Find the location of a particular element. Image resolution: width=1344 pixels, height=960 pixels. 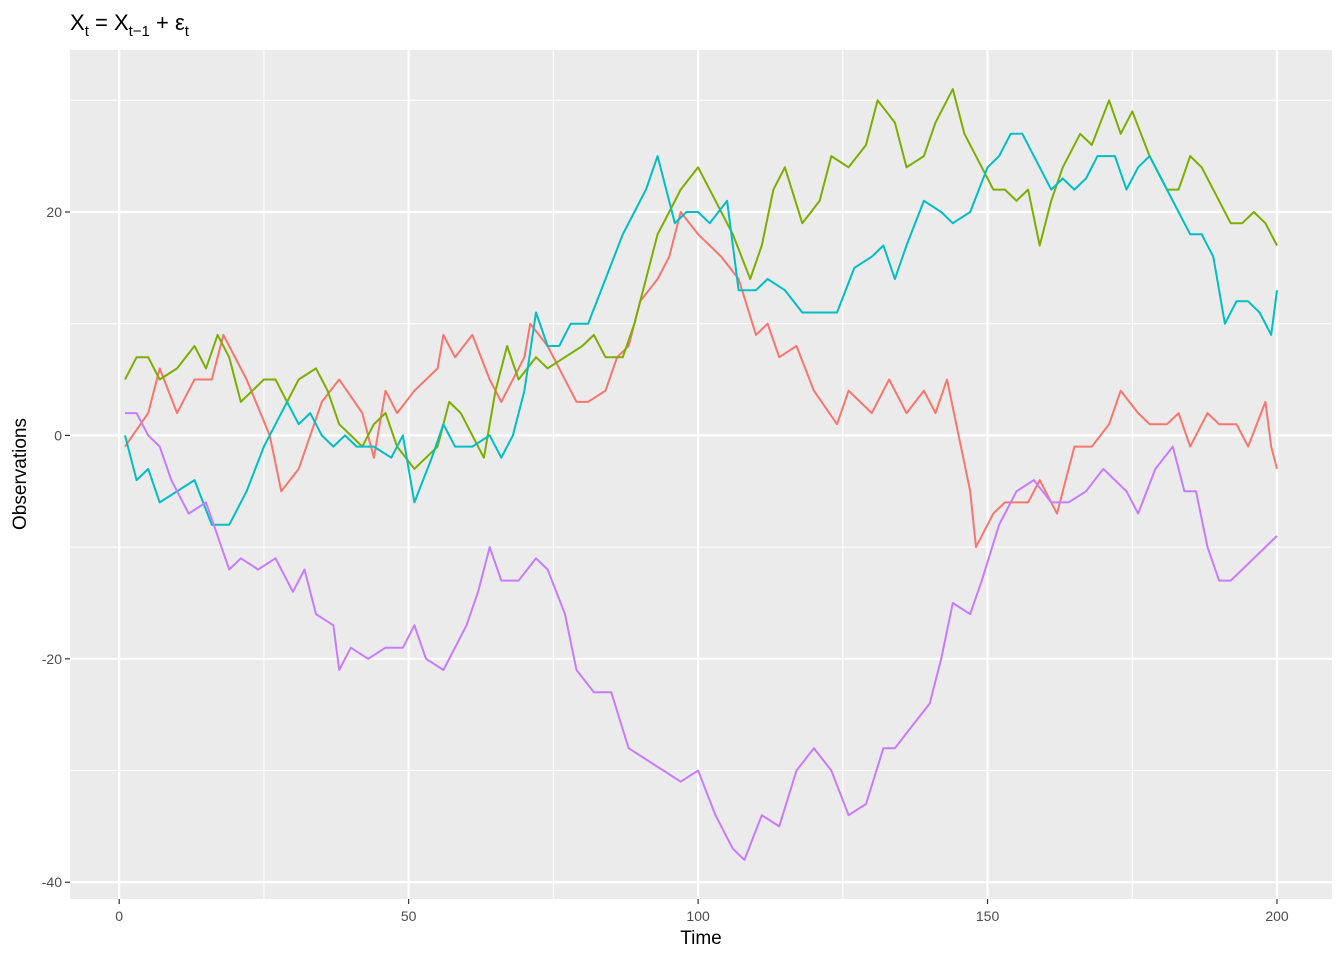

y-axis: -40 -20 0 20 is located at coordinates (56, 547).